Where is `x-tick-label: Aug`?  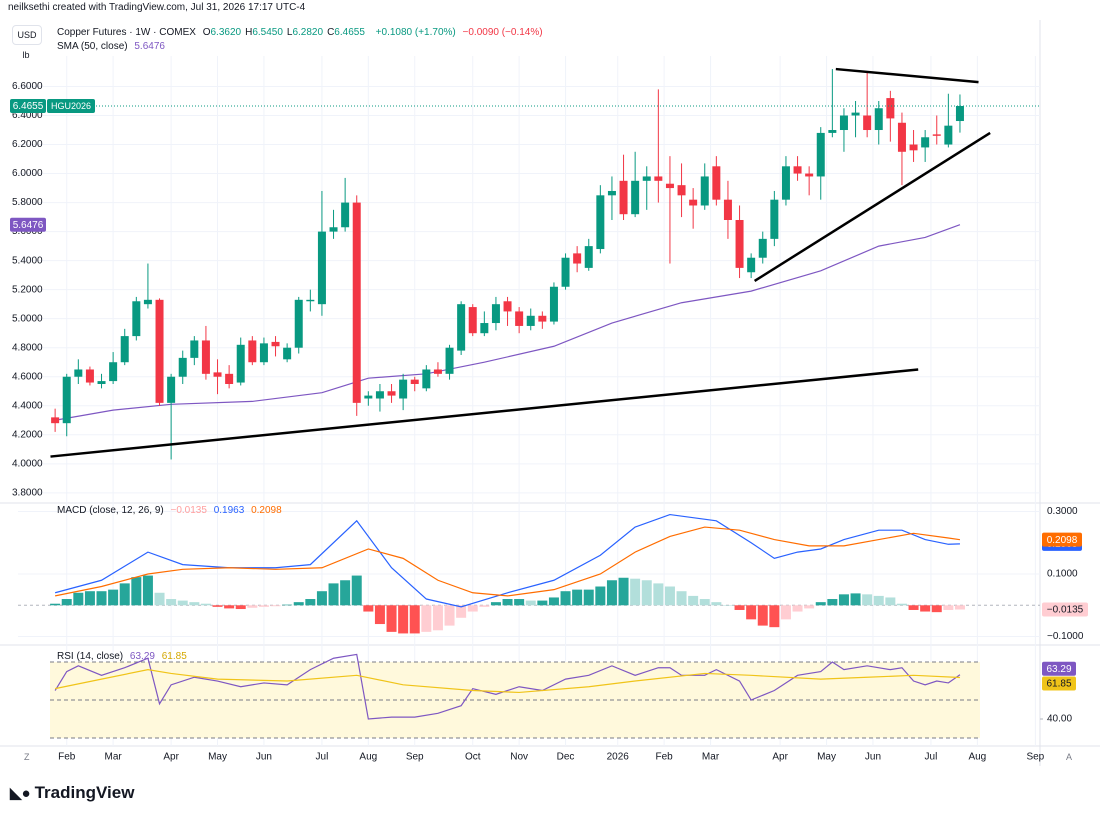 x-tick-label: Aug is located at coordinates (977, 757).